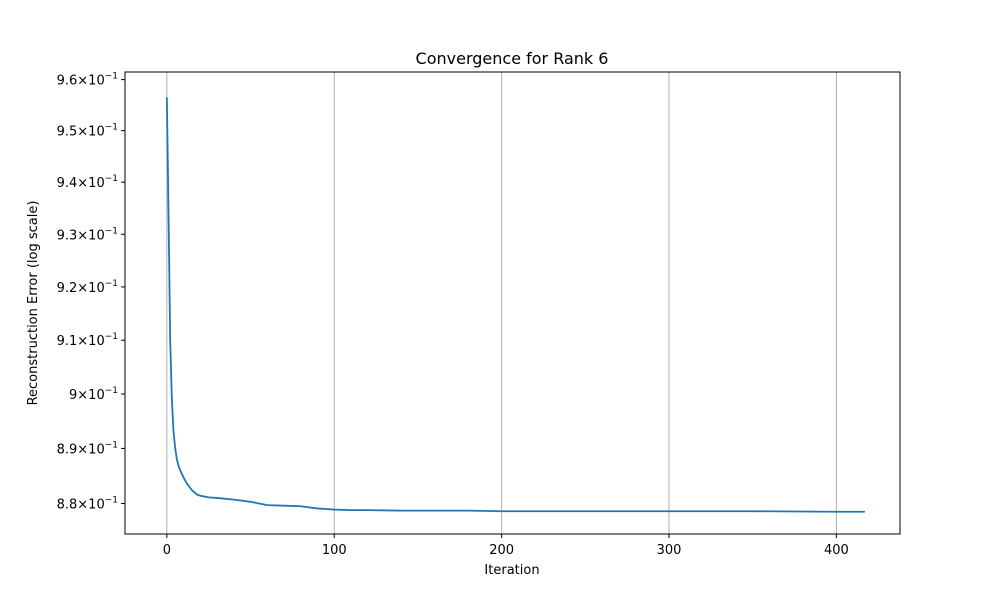 This screenshot has height=600, width=1000. I want to click on y-tick-mantissa: 8.8, so click(67, 504).